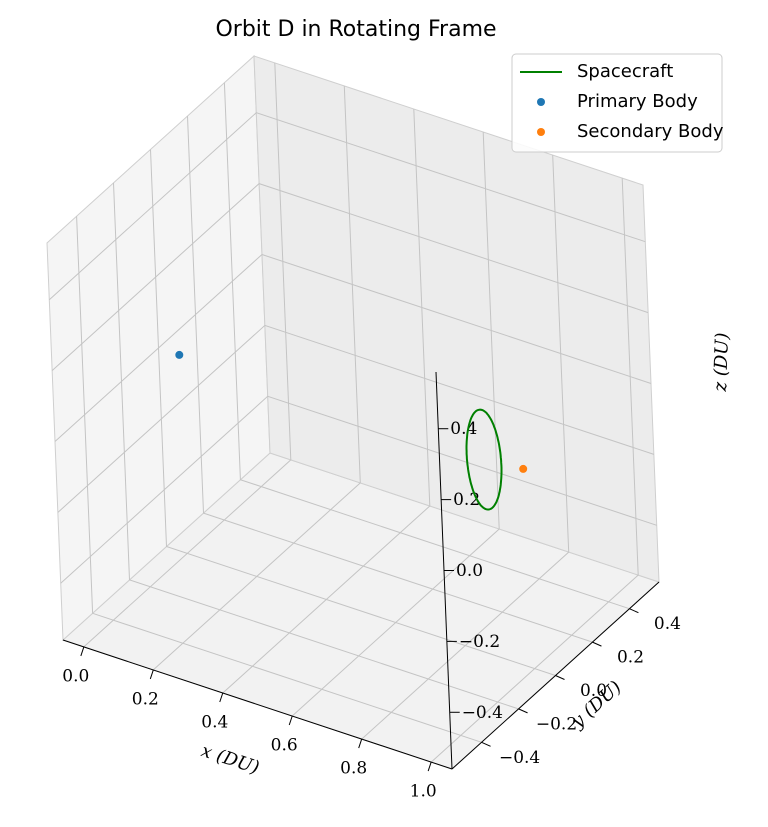  Describe the element at coordinates (469, 571) in the screenshot. I see `z-tick-label: 0.0` at that location.